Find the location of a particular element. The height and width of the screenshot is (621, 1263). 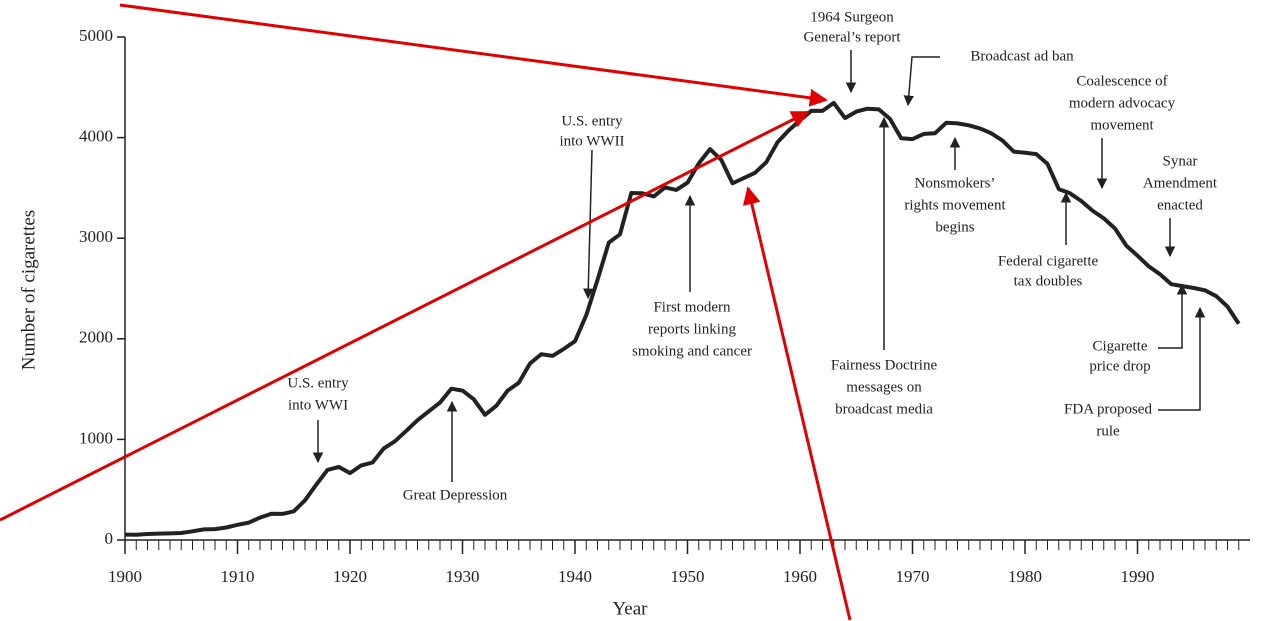

y-tick-label: 4000 is located at coordinates (96, 136).